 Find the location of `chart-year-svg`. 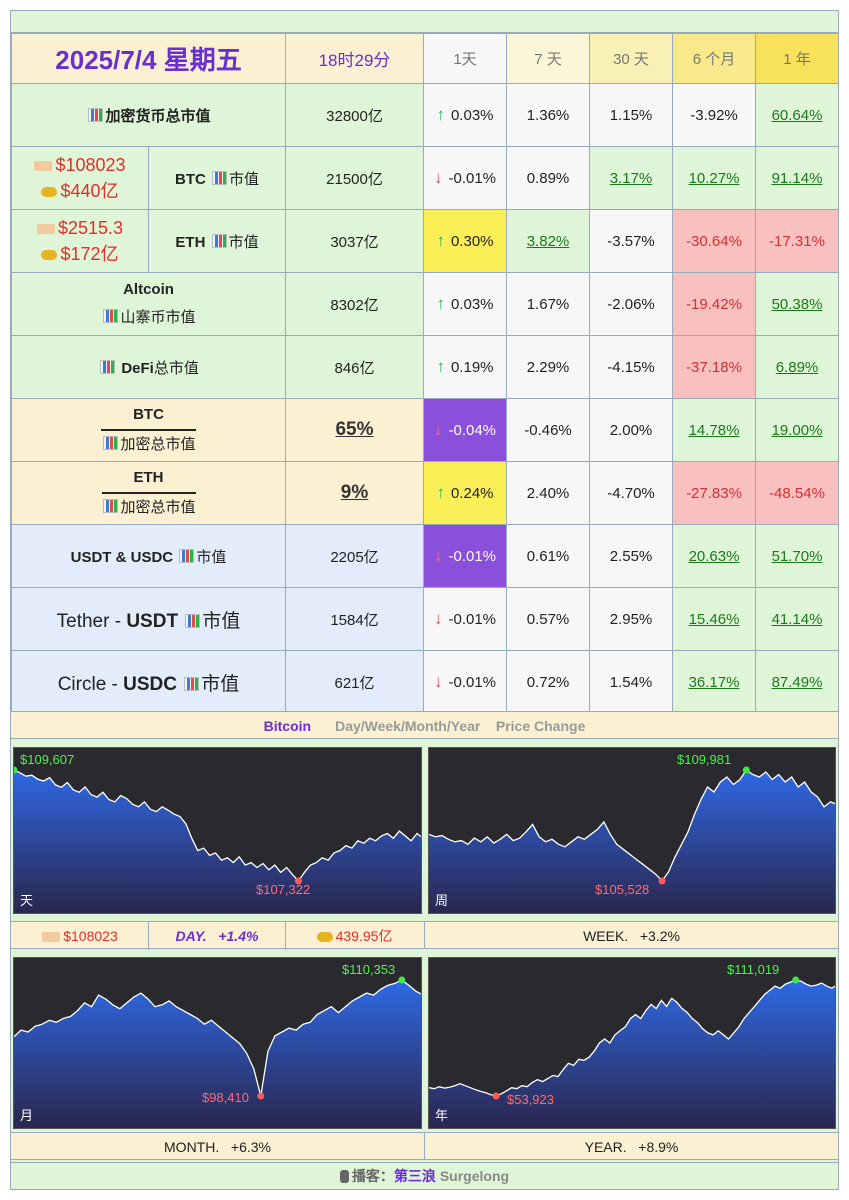

chart-year-svg is located at coordinates (632, 1052).